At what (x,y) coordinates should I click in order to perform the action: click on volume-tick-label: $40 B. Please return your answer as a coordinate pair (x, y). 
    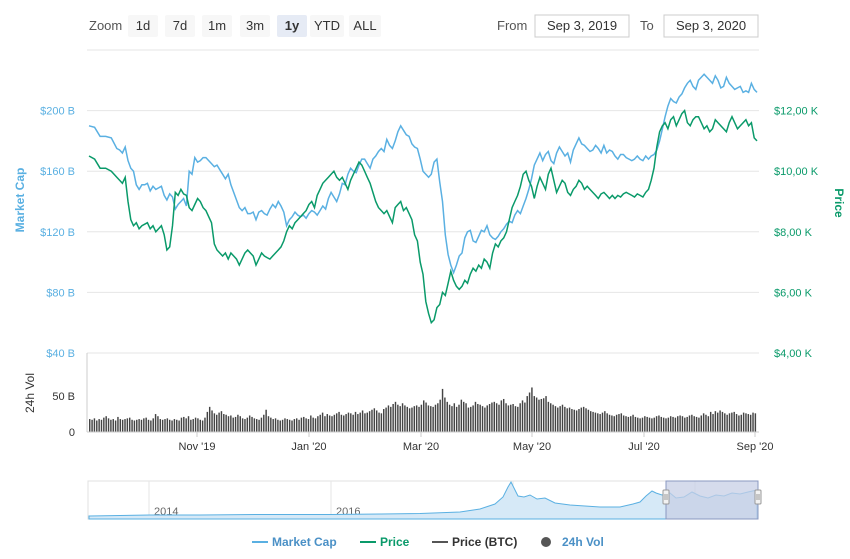
    Looking at the image, I should click on (60, 354).